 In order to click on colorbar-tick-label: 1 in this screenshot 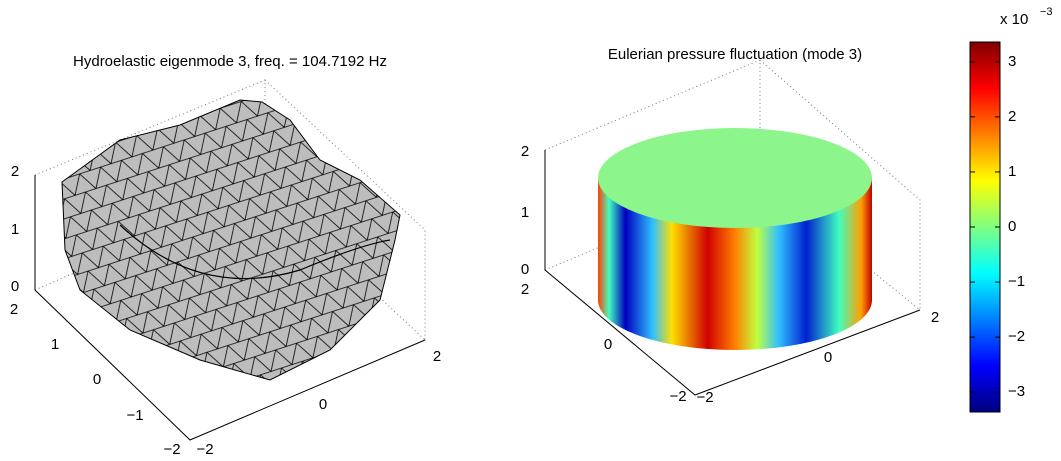, I will do `click(1012, 171)`.